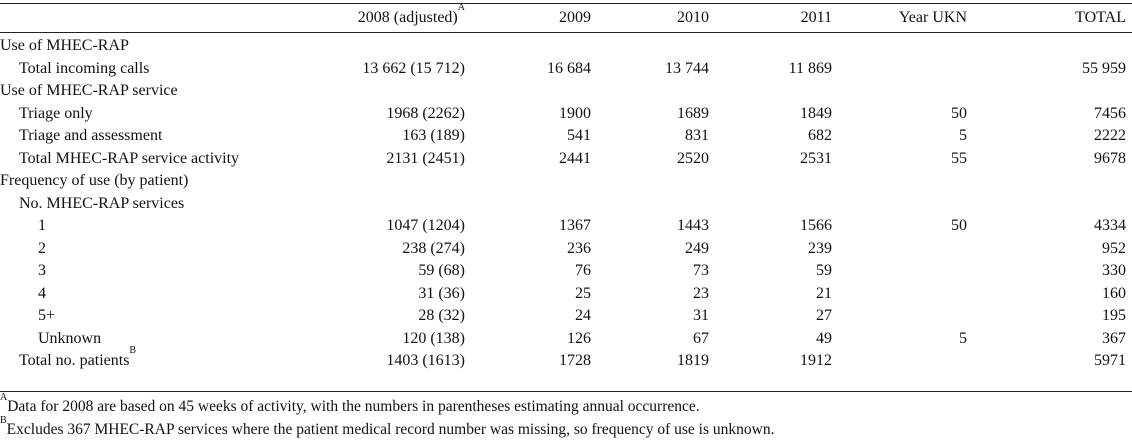 The width and height of the screenshot is (1132, 443). I want to click on header-col-2011: 2011, so click(816, 17).